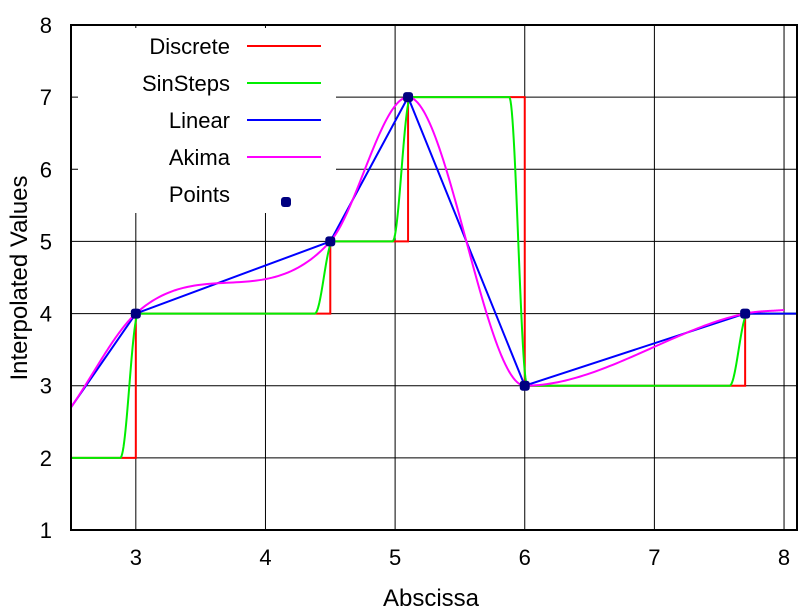 The height and width of the screenshot is (613, 800). I want to click on x-tick-label: 8, so click(784, 557).